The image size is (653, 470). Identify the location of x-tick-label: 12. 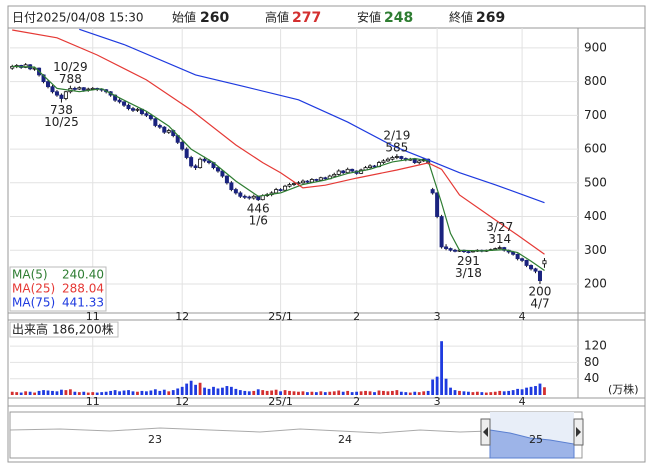
(182, 316).